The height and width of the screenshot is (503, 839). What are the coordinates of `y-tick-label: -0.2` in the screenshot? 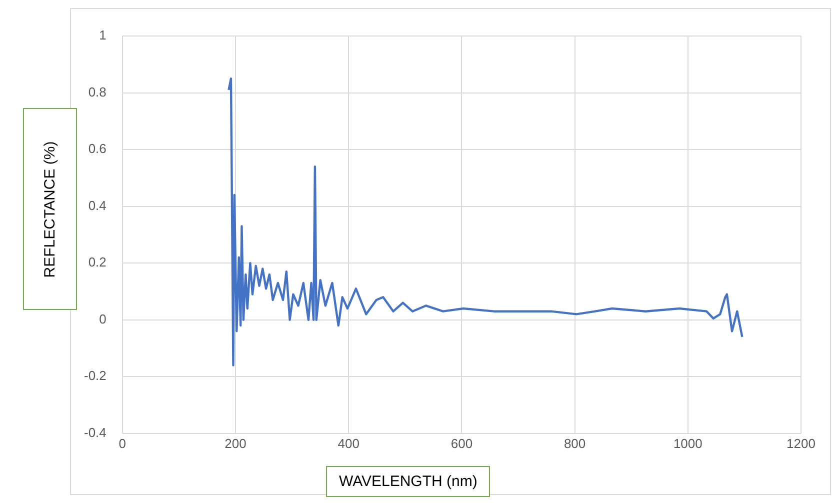 It's located at (95, 376).